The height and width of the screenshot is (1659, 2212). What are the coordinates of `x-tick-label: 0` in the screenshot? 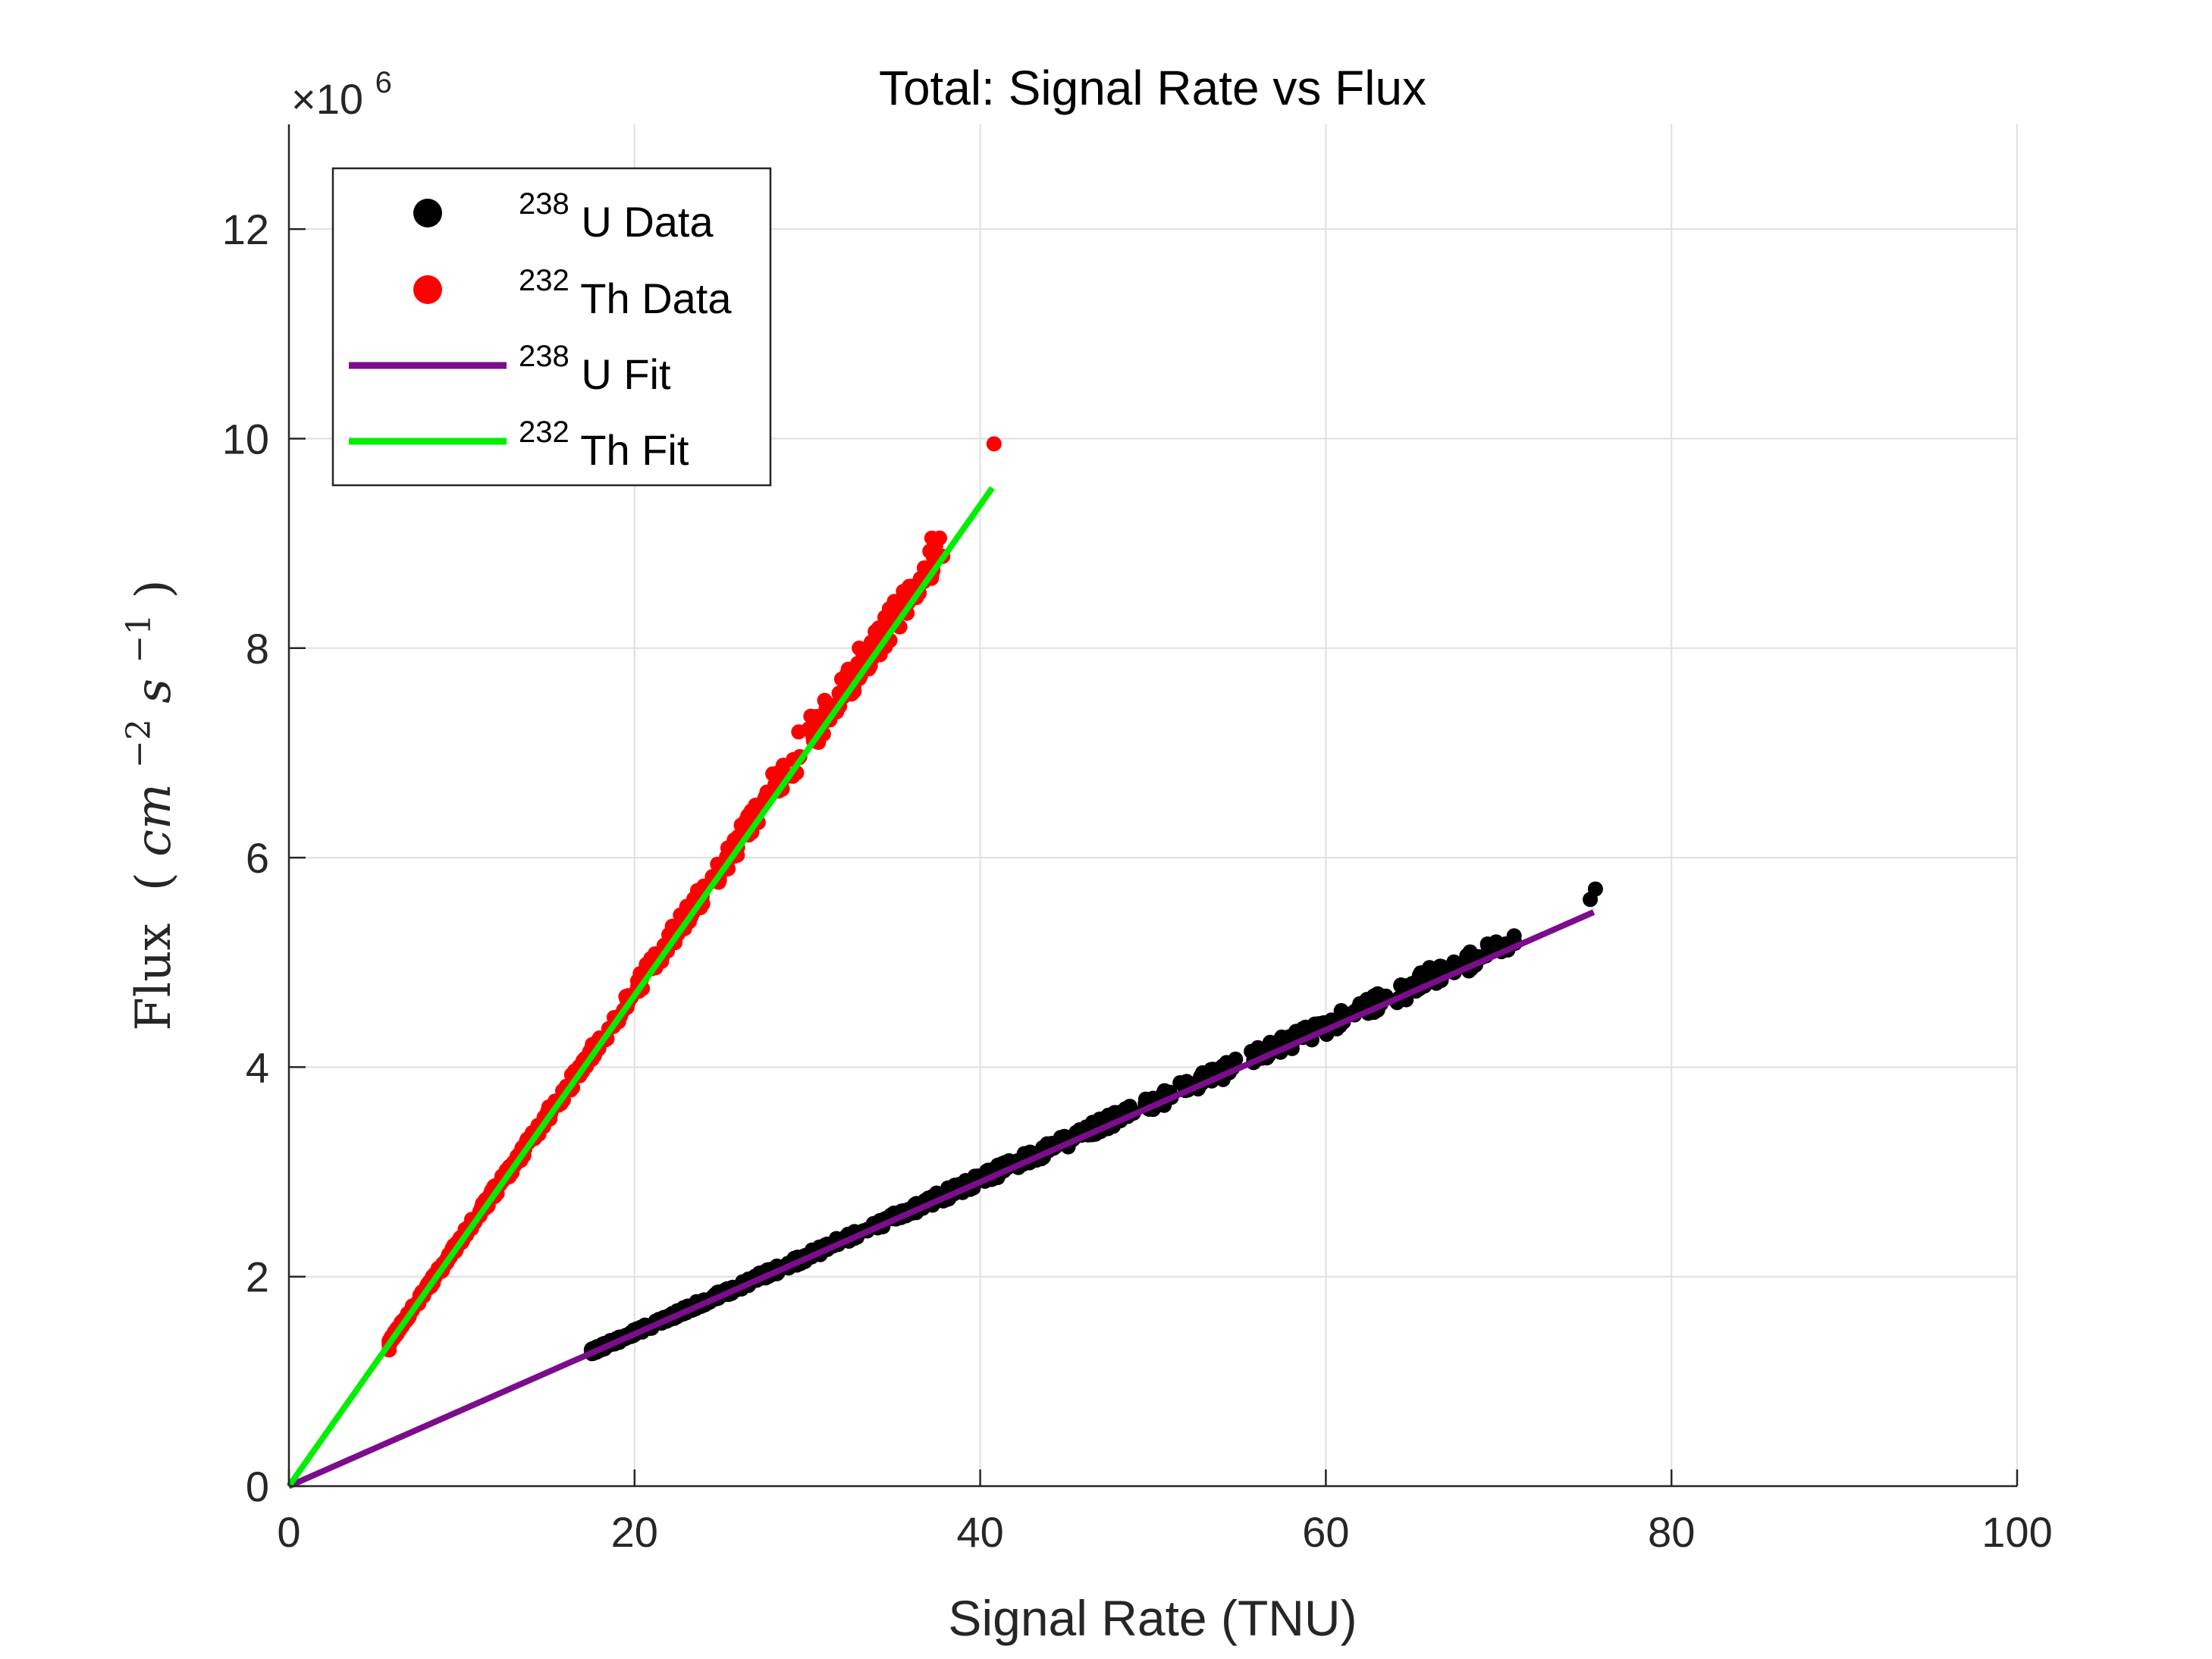 It's located at (288, 1532).